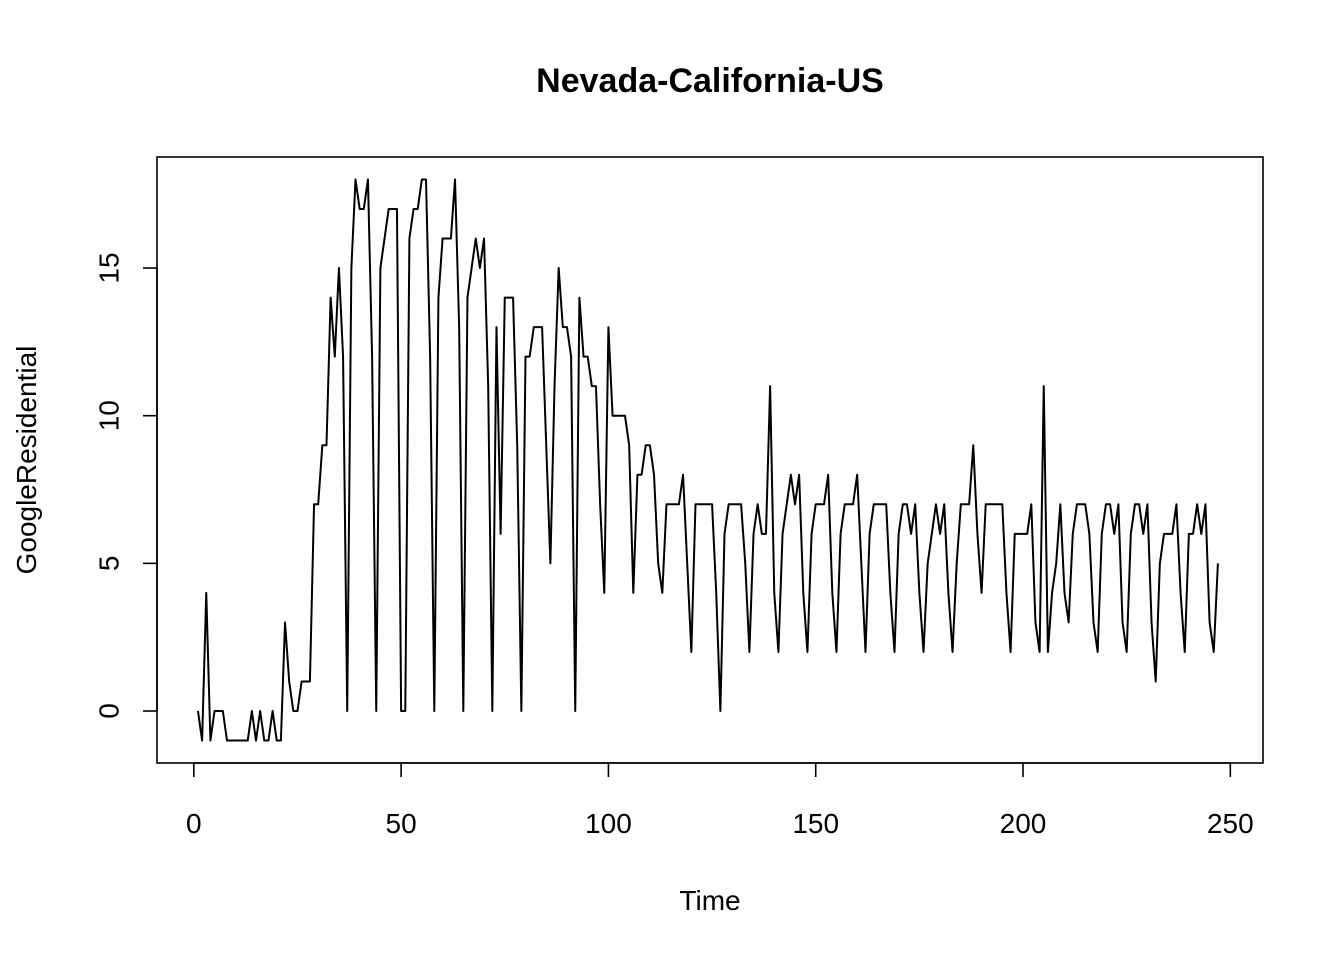 The image size is (1344, 960). Describe the element at coordinates (608, 823) in the screenshot. I see `x-tick-label: 100` at that location.